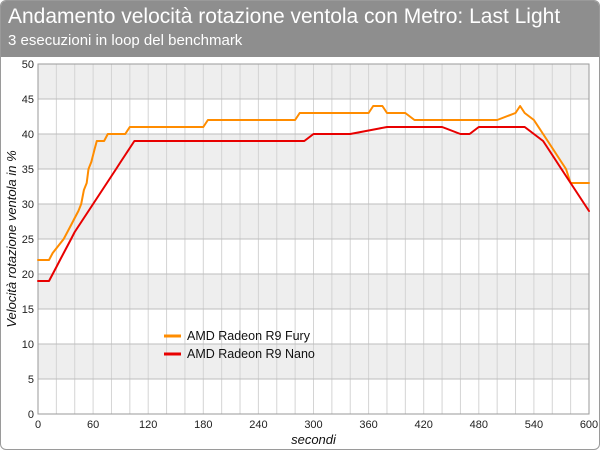 Image resolution: width=600 pixels, height=450 pixels. I want to click on x-tick-label: 120, so click(148, 425).